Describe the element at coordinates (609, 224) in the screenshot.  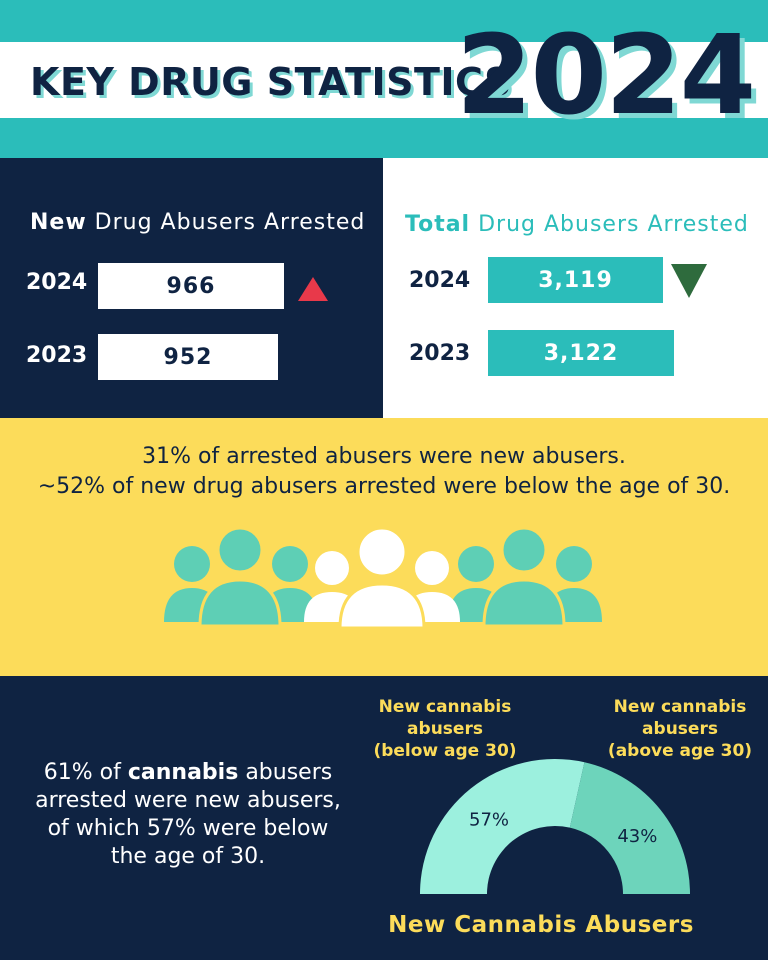
I see `heading-rest-total: Drug Abusers Arrested` at that location.